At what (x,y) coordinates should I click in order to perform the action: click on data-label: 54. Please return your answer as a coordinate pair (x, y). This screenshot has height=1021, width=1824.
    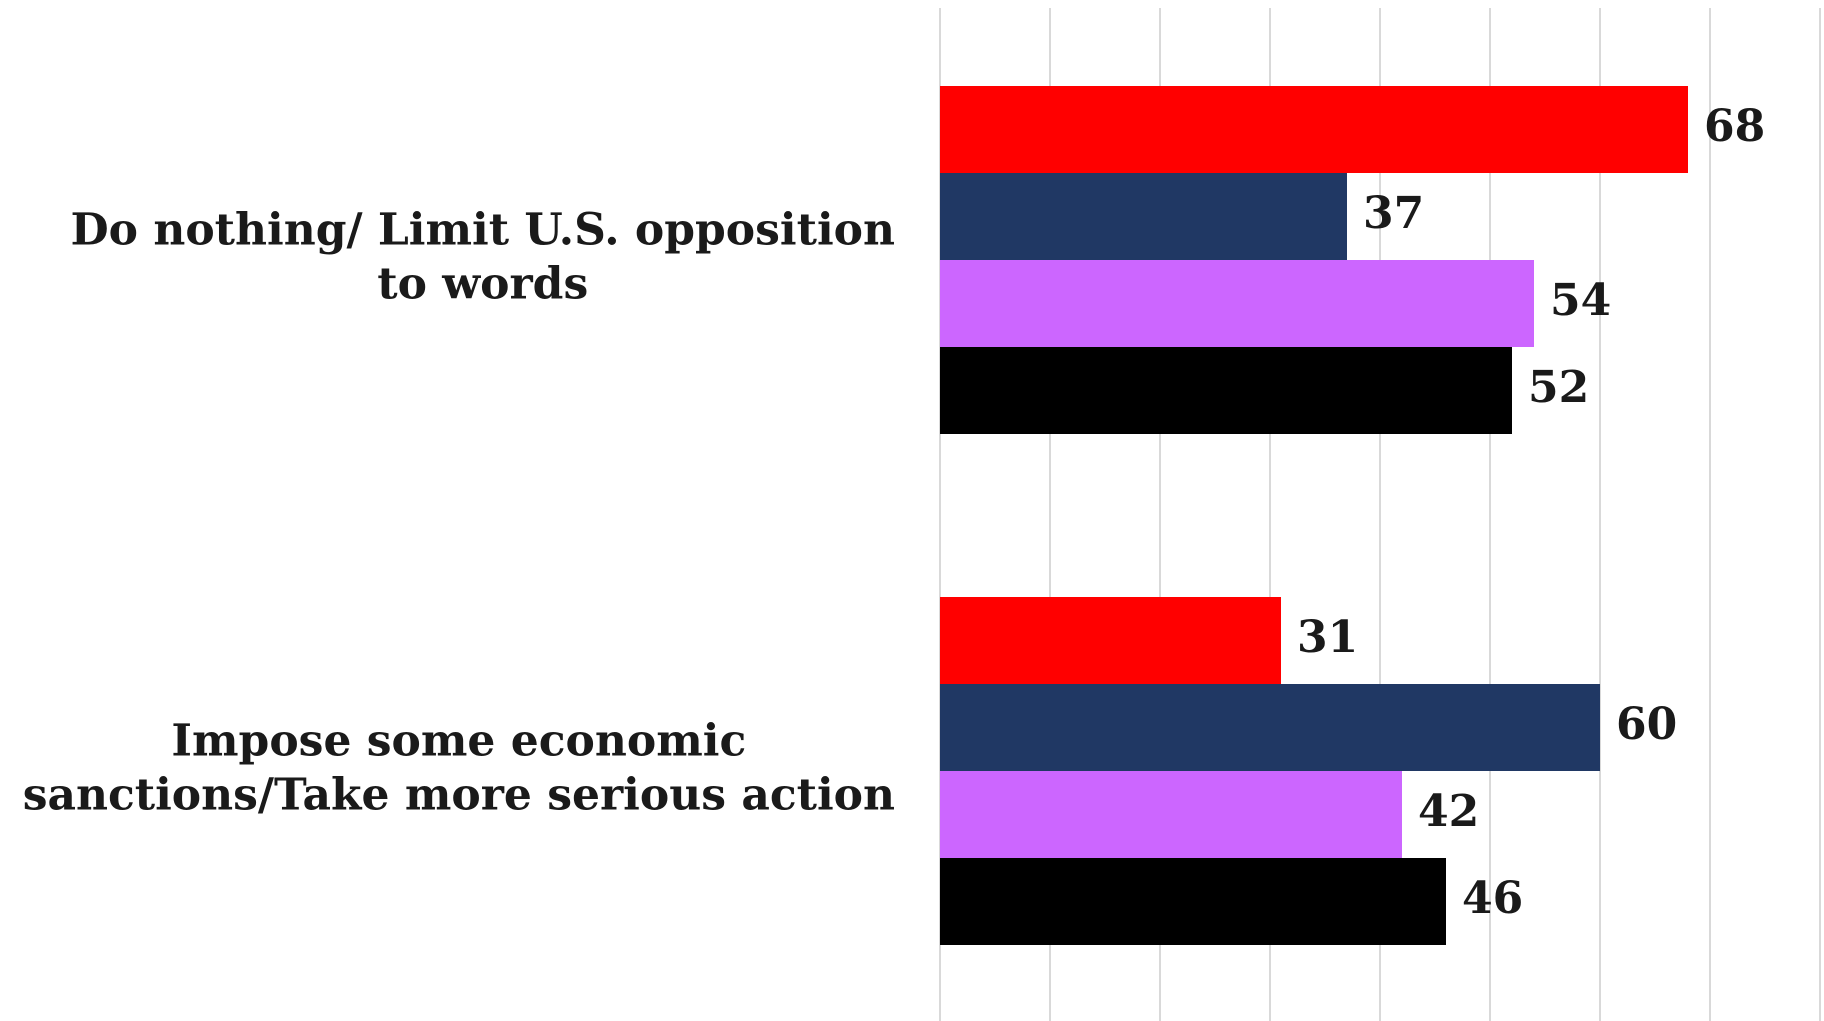
    Looking at the image, I should click on (1580, 300).